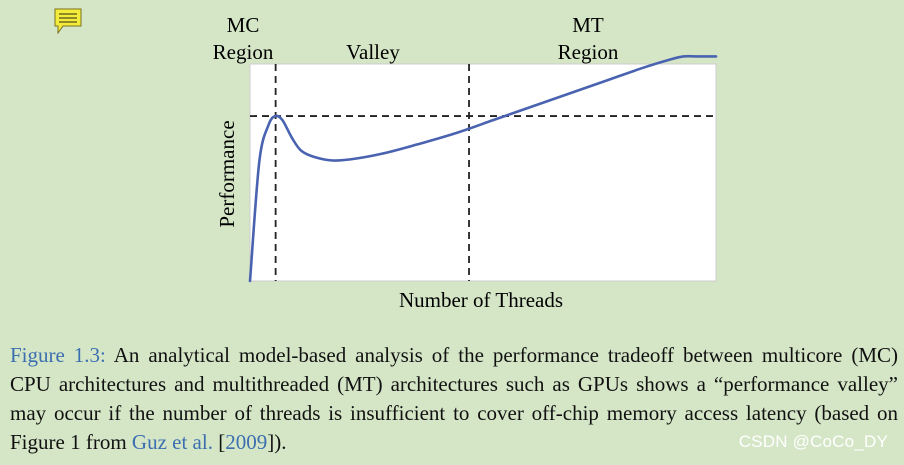 The height and width of the screenshot is (465, 904). What do you see at coordinates (243, 52) in the screenshot?
I see `mc-region-label-line2: Region` at bounding box center [243, 52].